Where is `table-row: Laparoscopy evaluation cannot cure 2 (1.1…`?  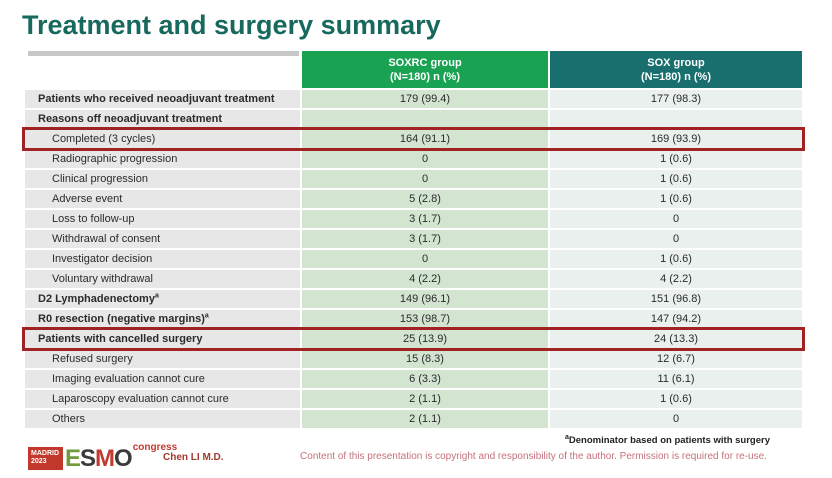 table-row: Laparoscopy evaluation cannot cure 2 (1.1… is located at coordinates (413, 399).